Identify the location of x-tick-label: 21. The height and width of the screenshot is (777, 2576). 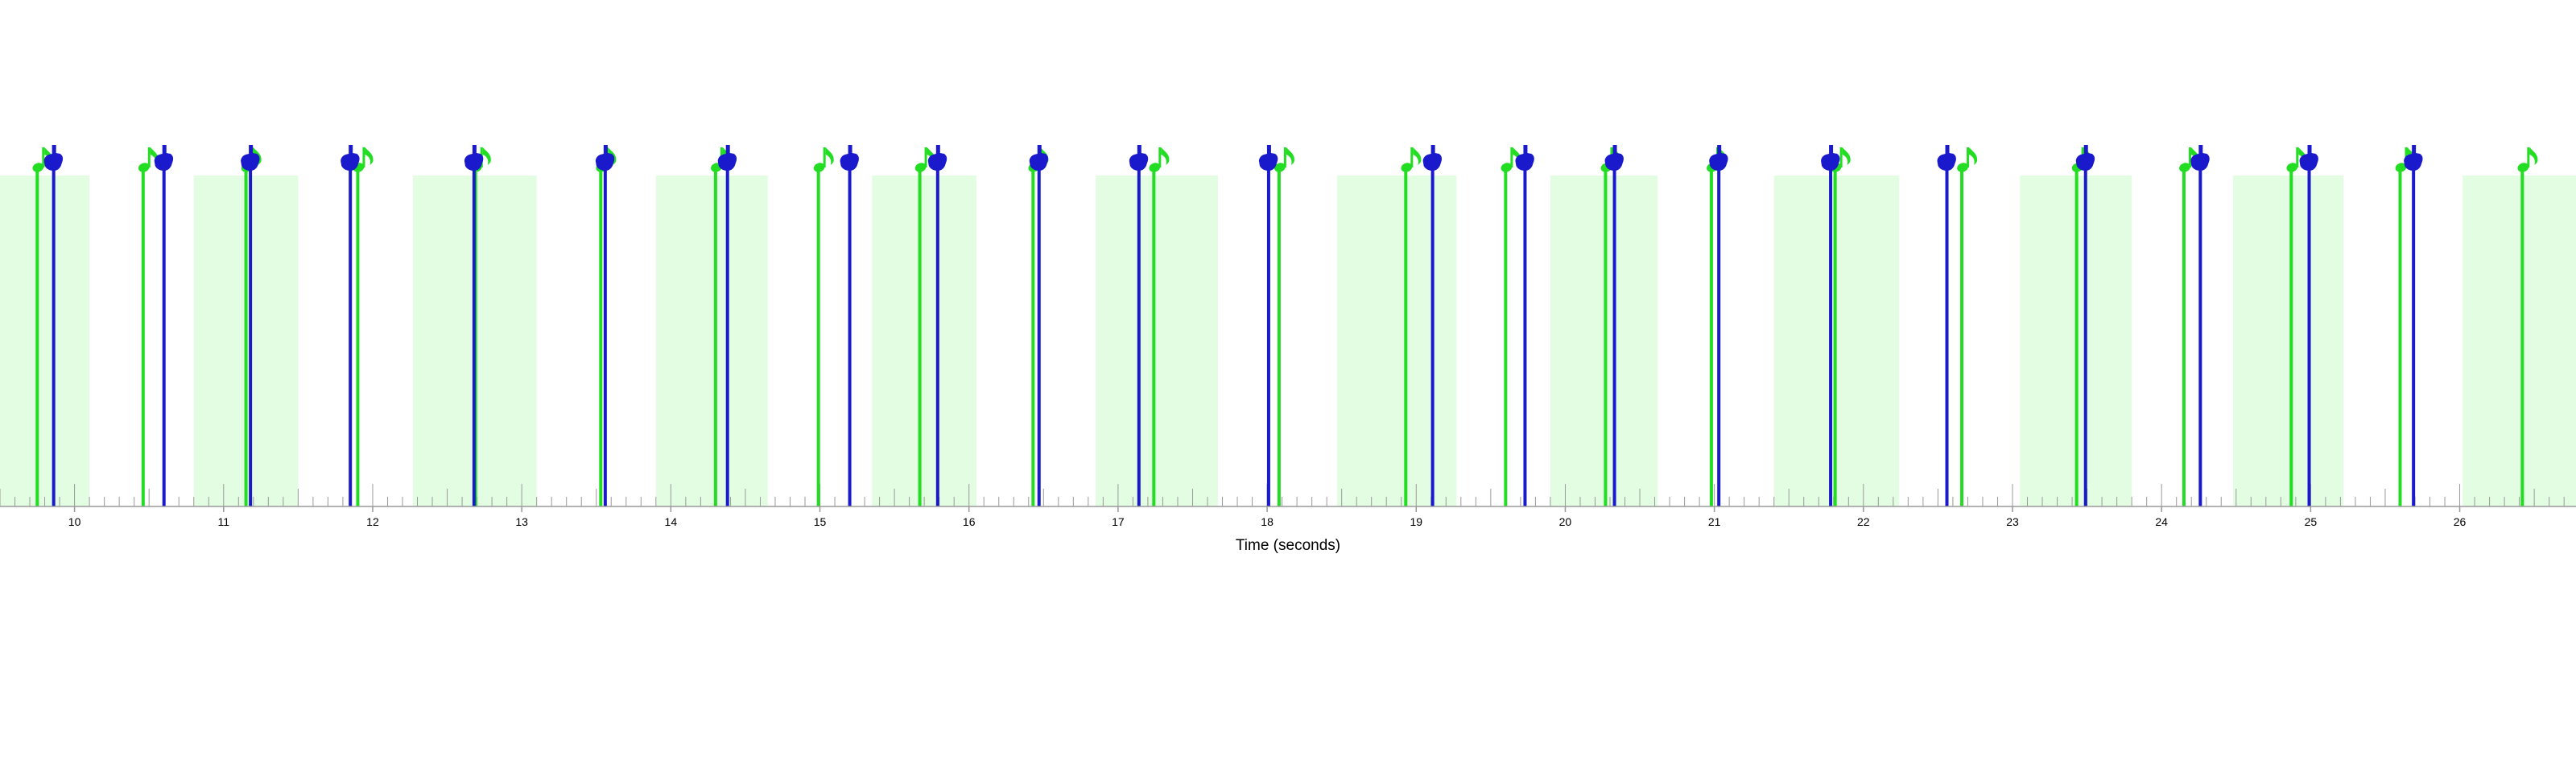
(1714, 521).